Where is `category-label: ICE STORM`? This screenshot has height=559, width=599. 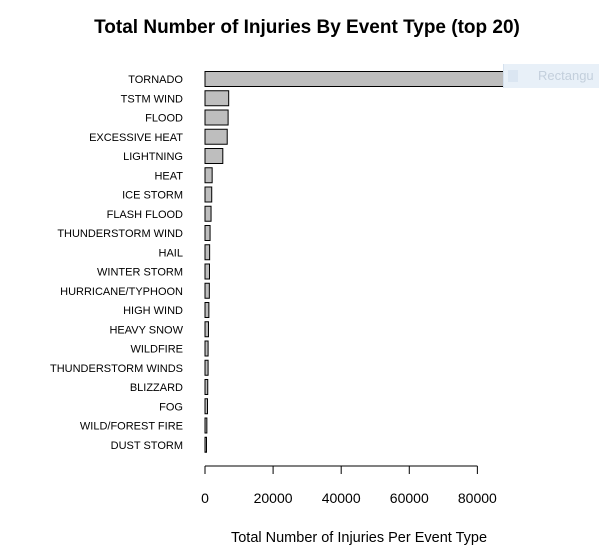
category-label: ICE STORM is located at coordinates (152, 196).